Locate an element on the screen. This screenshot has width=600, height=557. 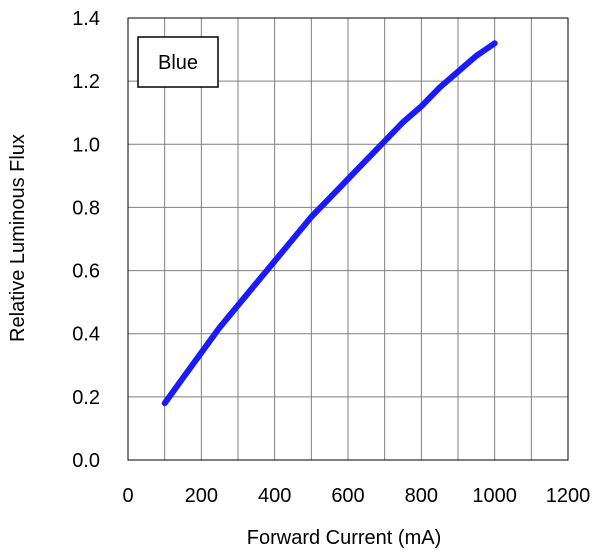
x-tick-label: 200 is located at coordinates (201, 496).